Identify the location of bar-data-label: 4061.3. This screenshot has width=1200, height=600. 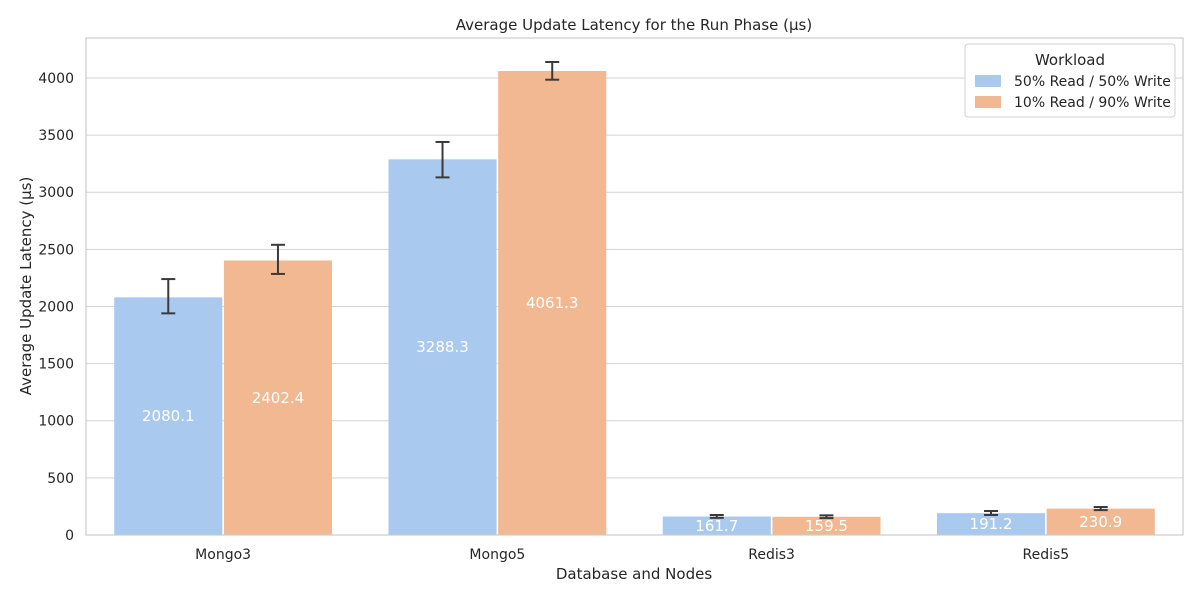
(552, 303).